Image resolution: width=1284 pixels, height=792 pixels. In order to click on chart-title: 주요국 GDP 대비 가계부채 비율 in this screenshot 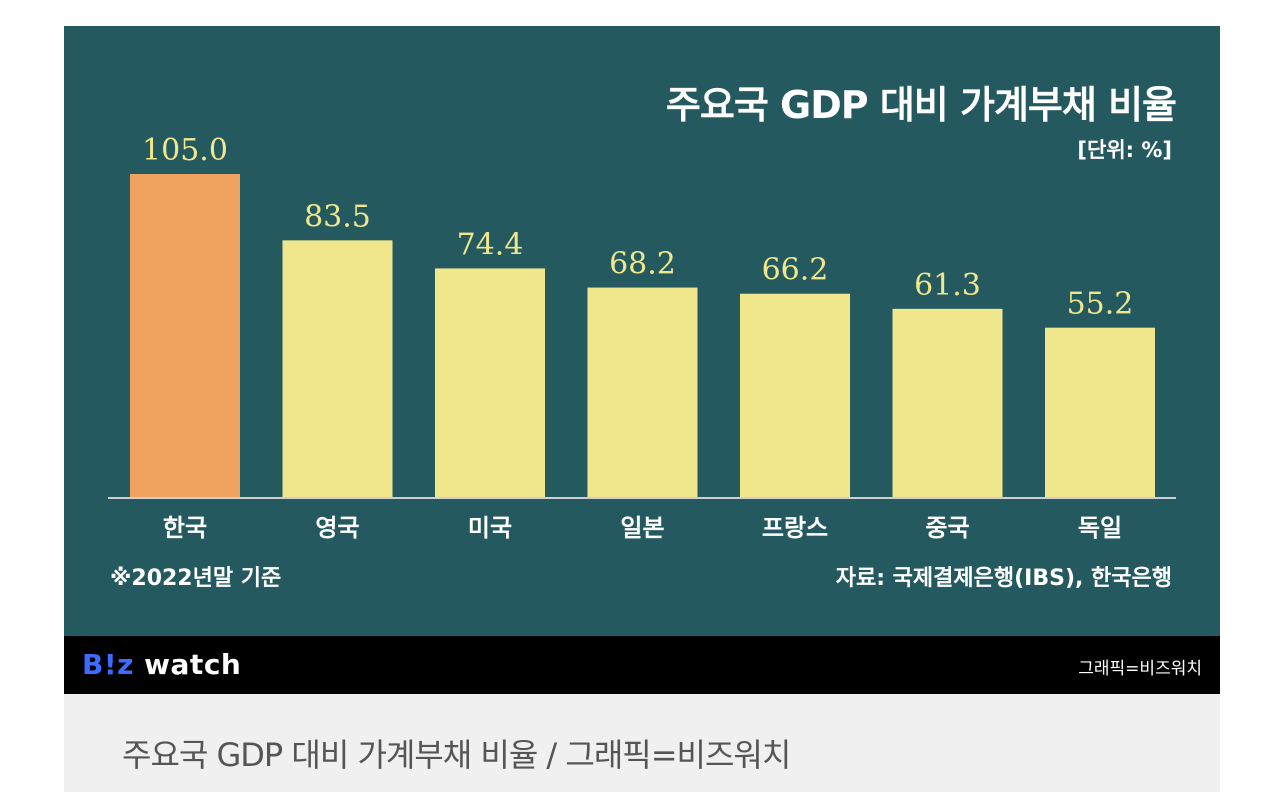, I will do `click(921, 105)`.